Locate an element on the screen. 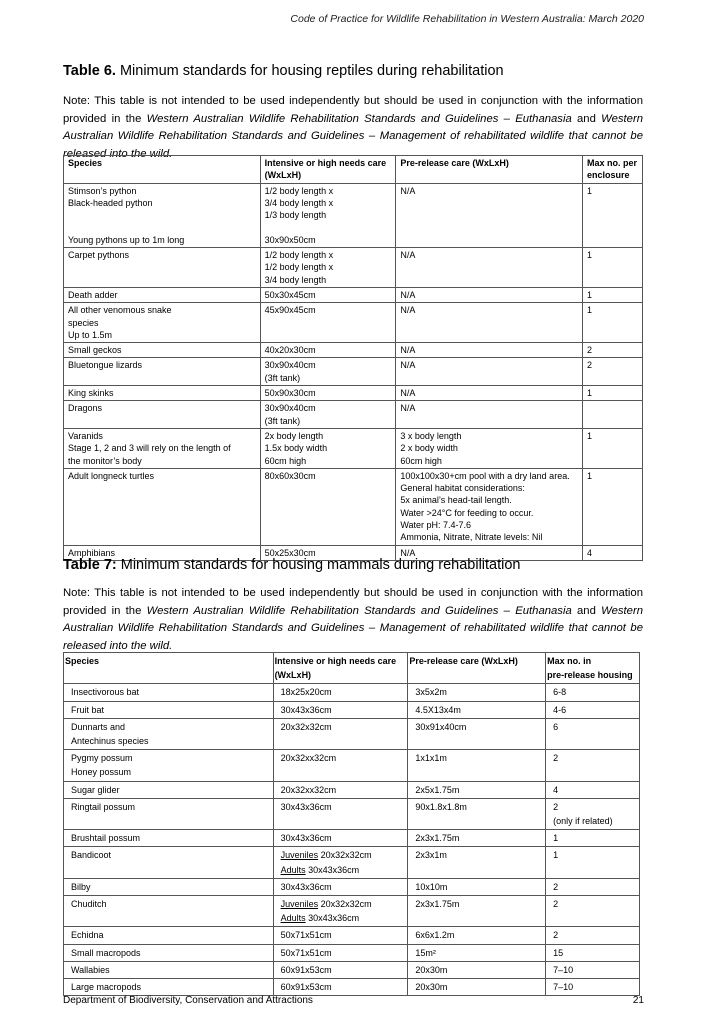 The image size is (706, 1021). table-cell: Bandicoot is located at coordinates (168, 862).